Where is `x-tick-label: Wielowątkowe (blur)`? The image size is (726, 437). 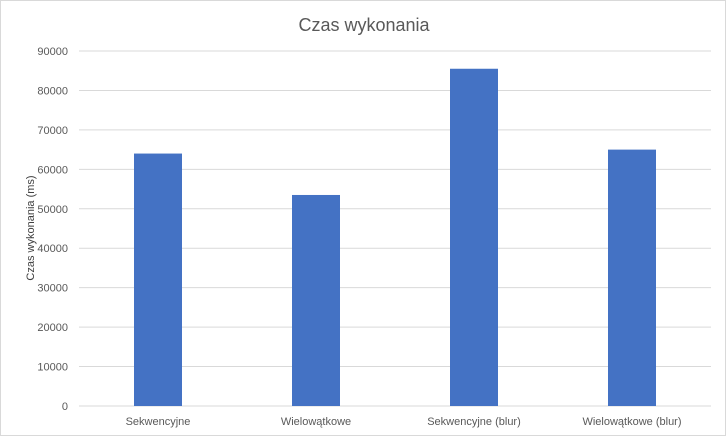
x-tick-label: Wielowątkowe (blur) is located at coordinates (631, 422).